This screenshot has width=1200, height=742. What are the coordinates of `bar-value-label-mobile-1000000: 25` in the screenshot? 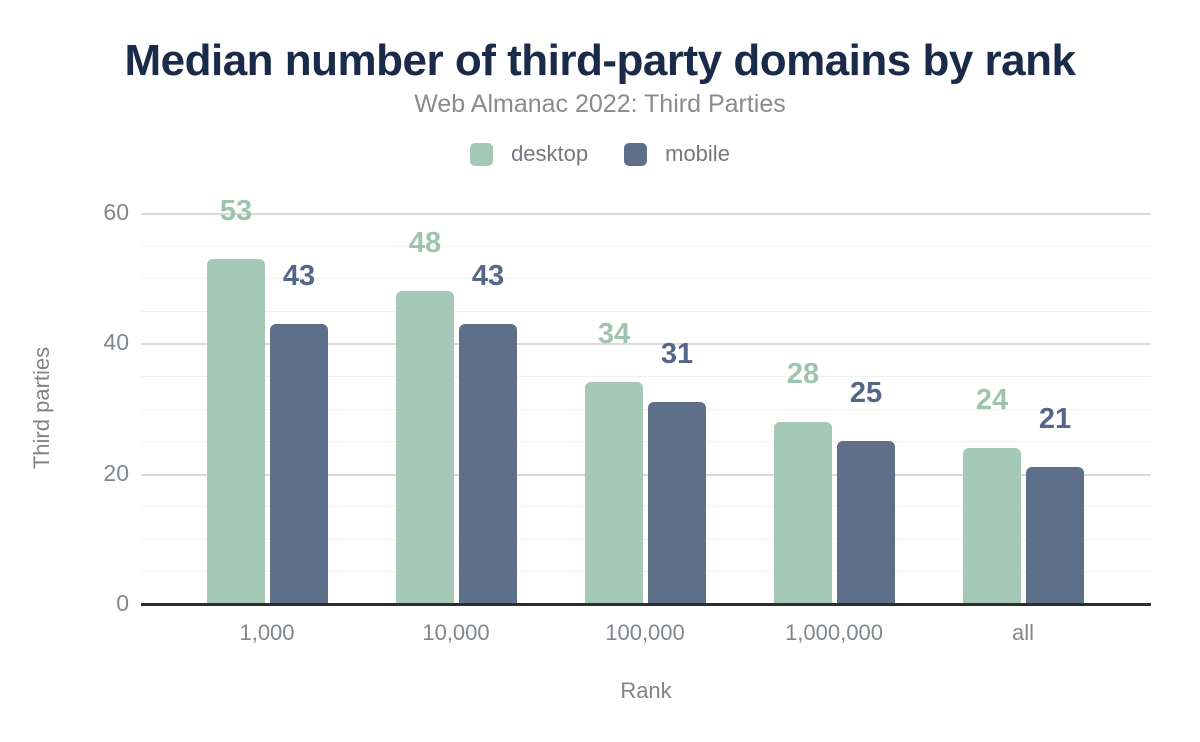 It's located at (866, 393).